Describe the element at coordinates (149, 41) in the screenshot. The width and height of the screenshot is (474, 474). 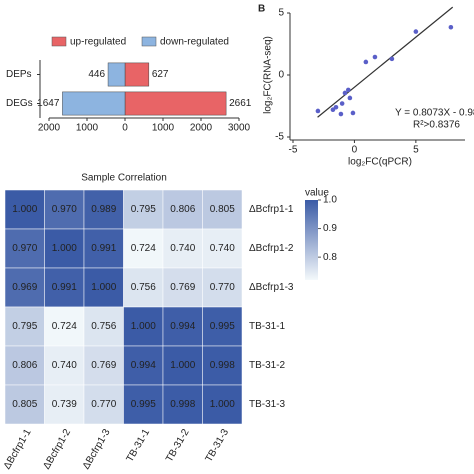
I see `legend-swatch` at that location.